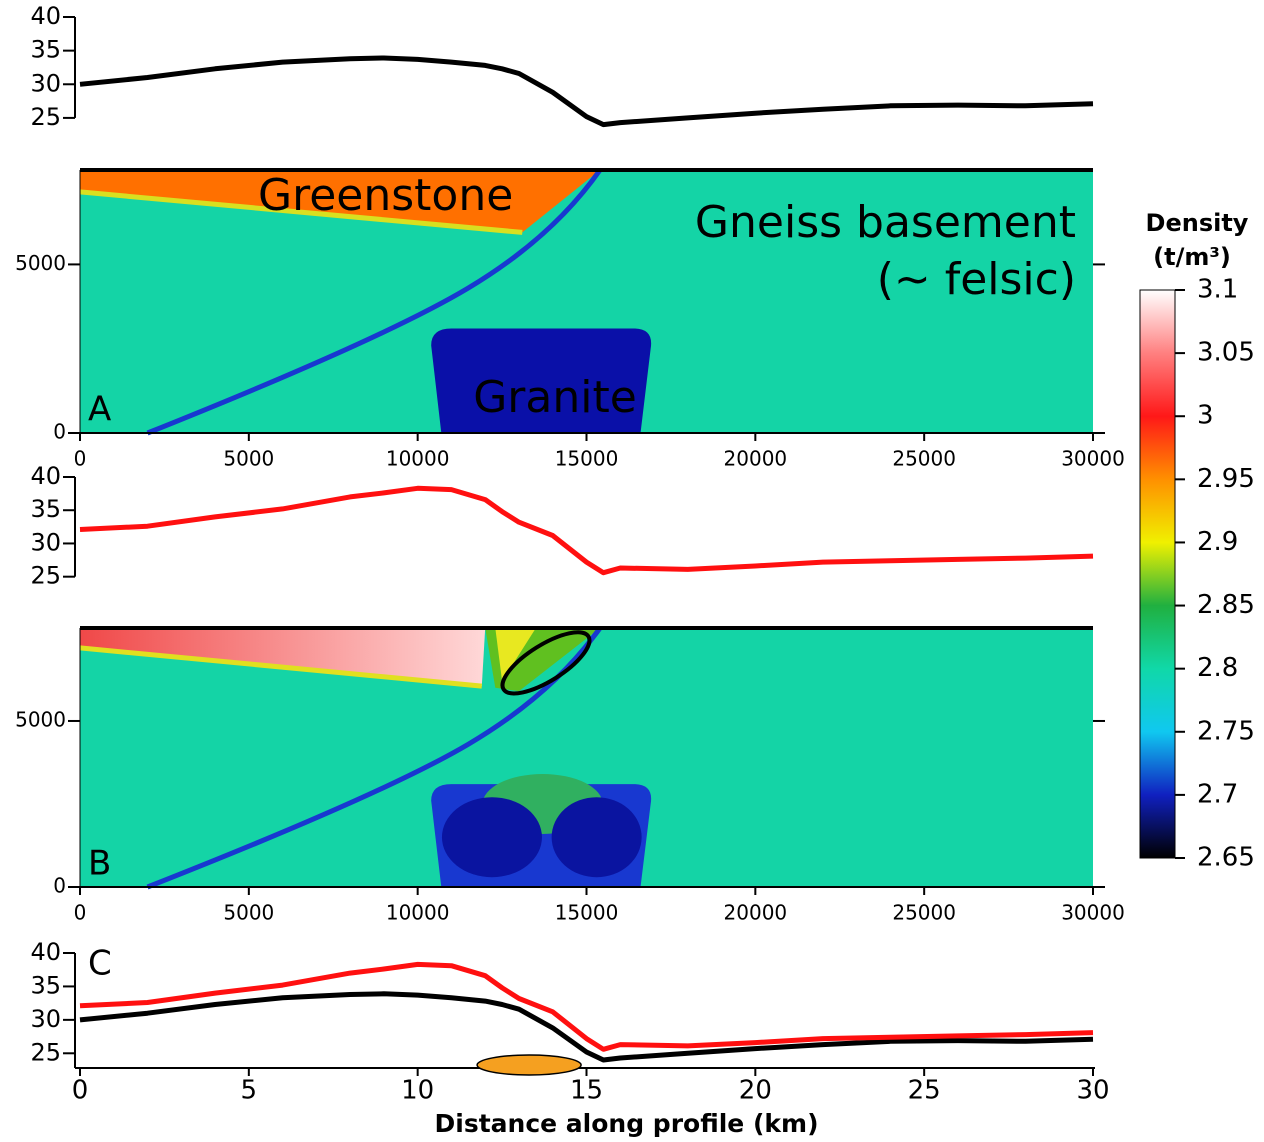 The height and width of the screenshot is (1142, 1264). I want to click on fault-outline, so click(546, 663).